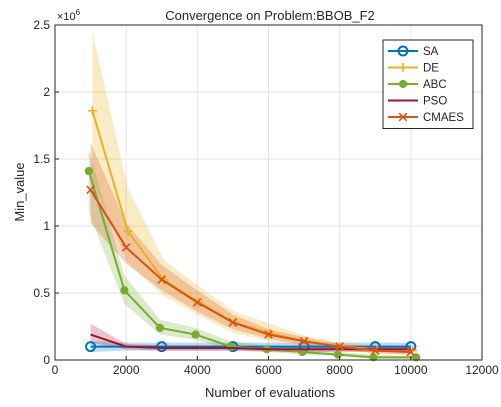 Image resolution: width=501 pixels, height=407 pixels. Describe the element at coordinates (417, 85) in the screenshot. I see `legend-entry-abc: ABC` at that location.